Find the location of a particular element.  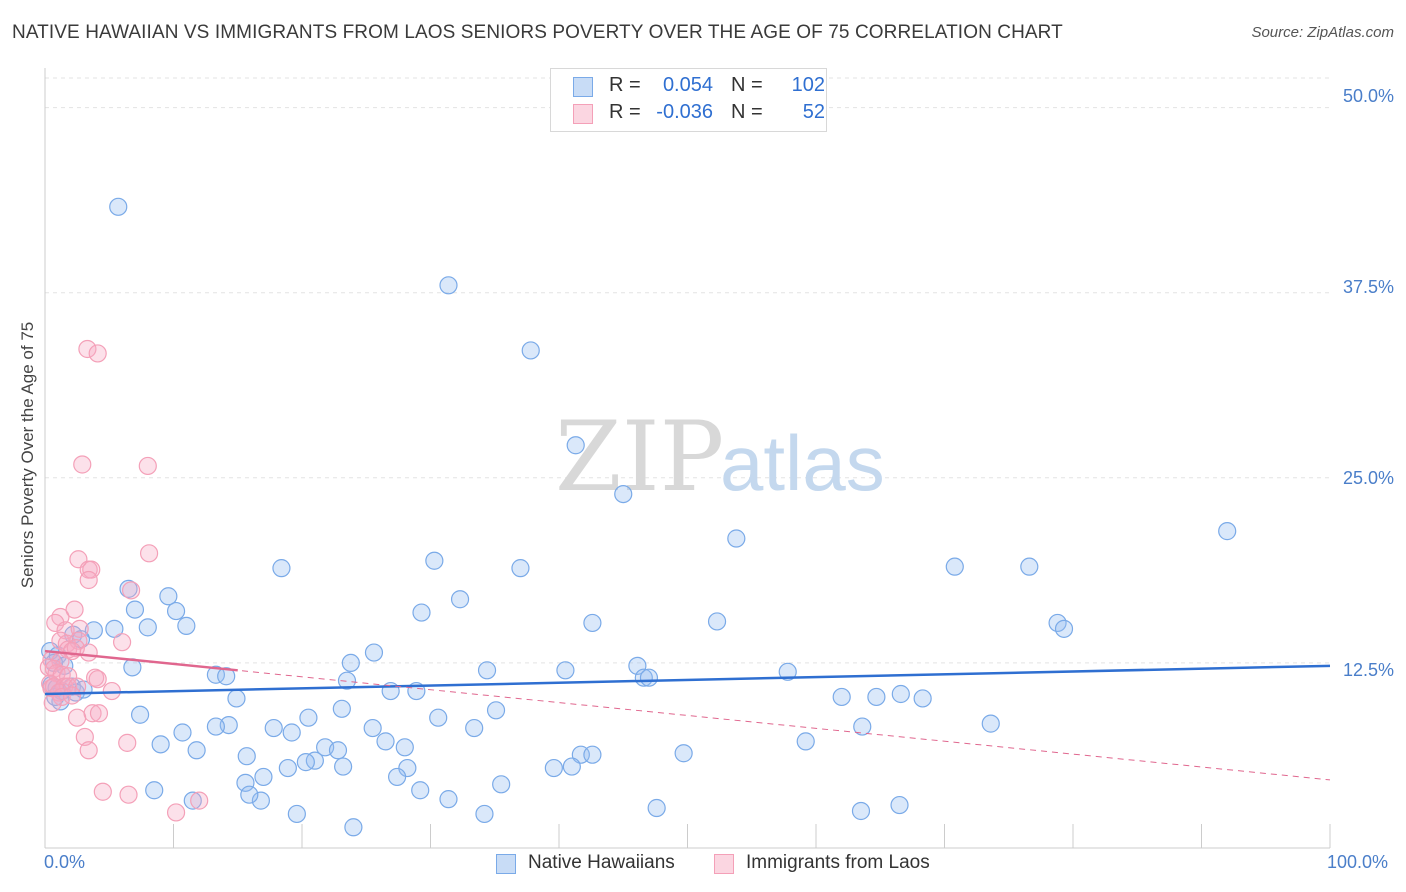

legend-swatch-blue is located at coordinates (506, 864).